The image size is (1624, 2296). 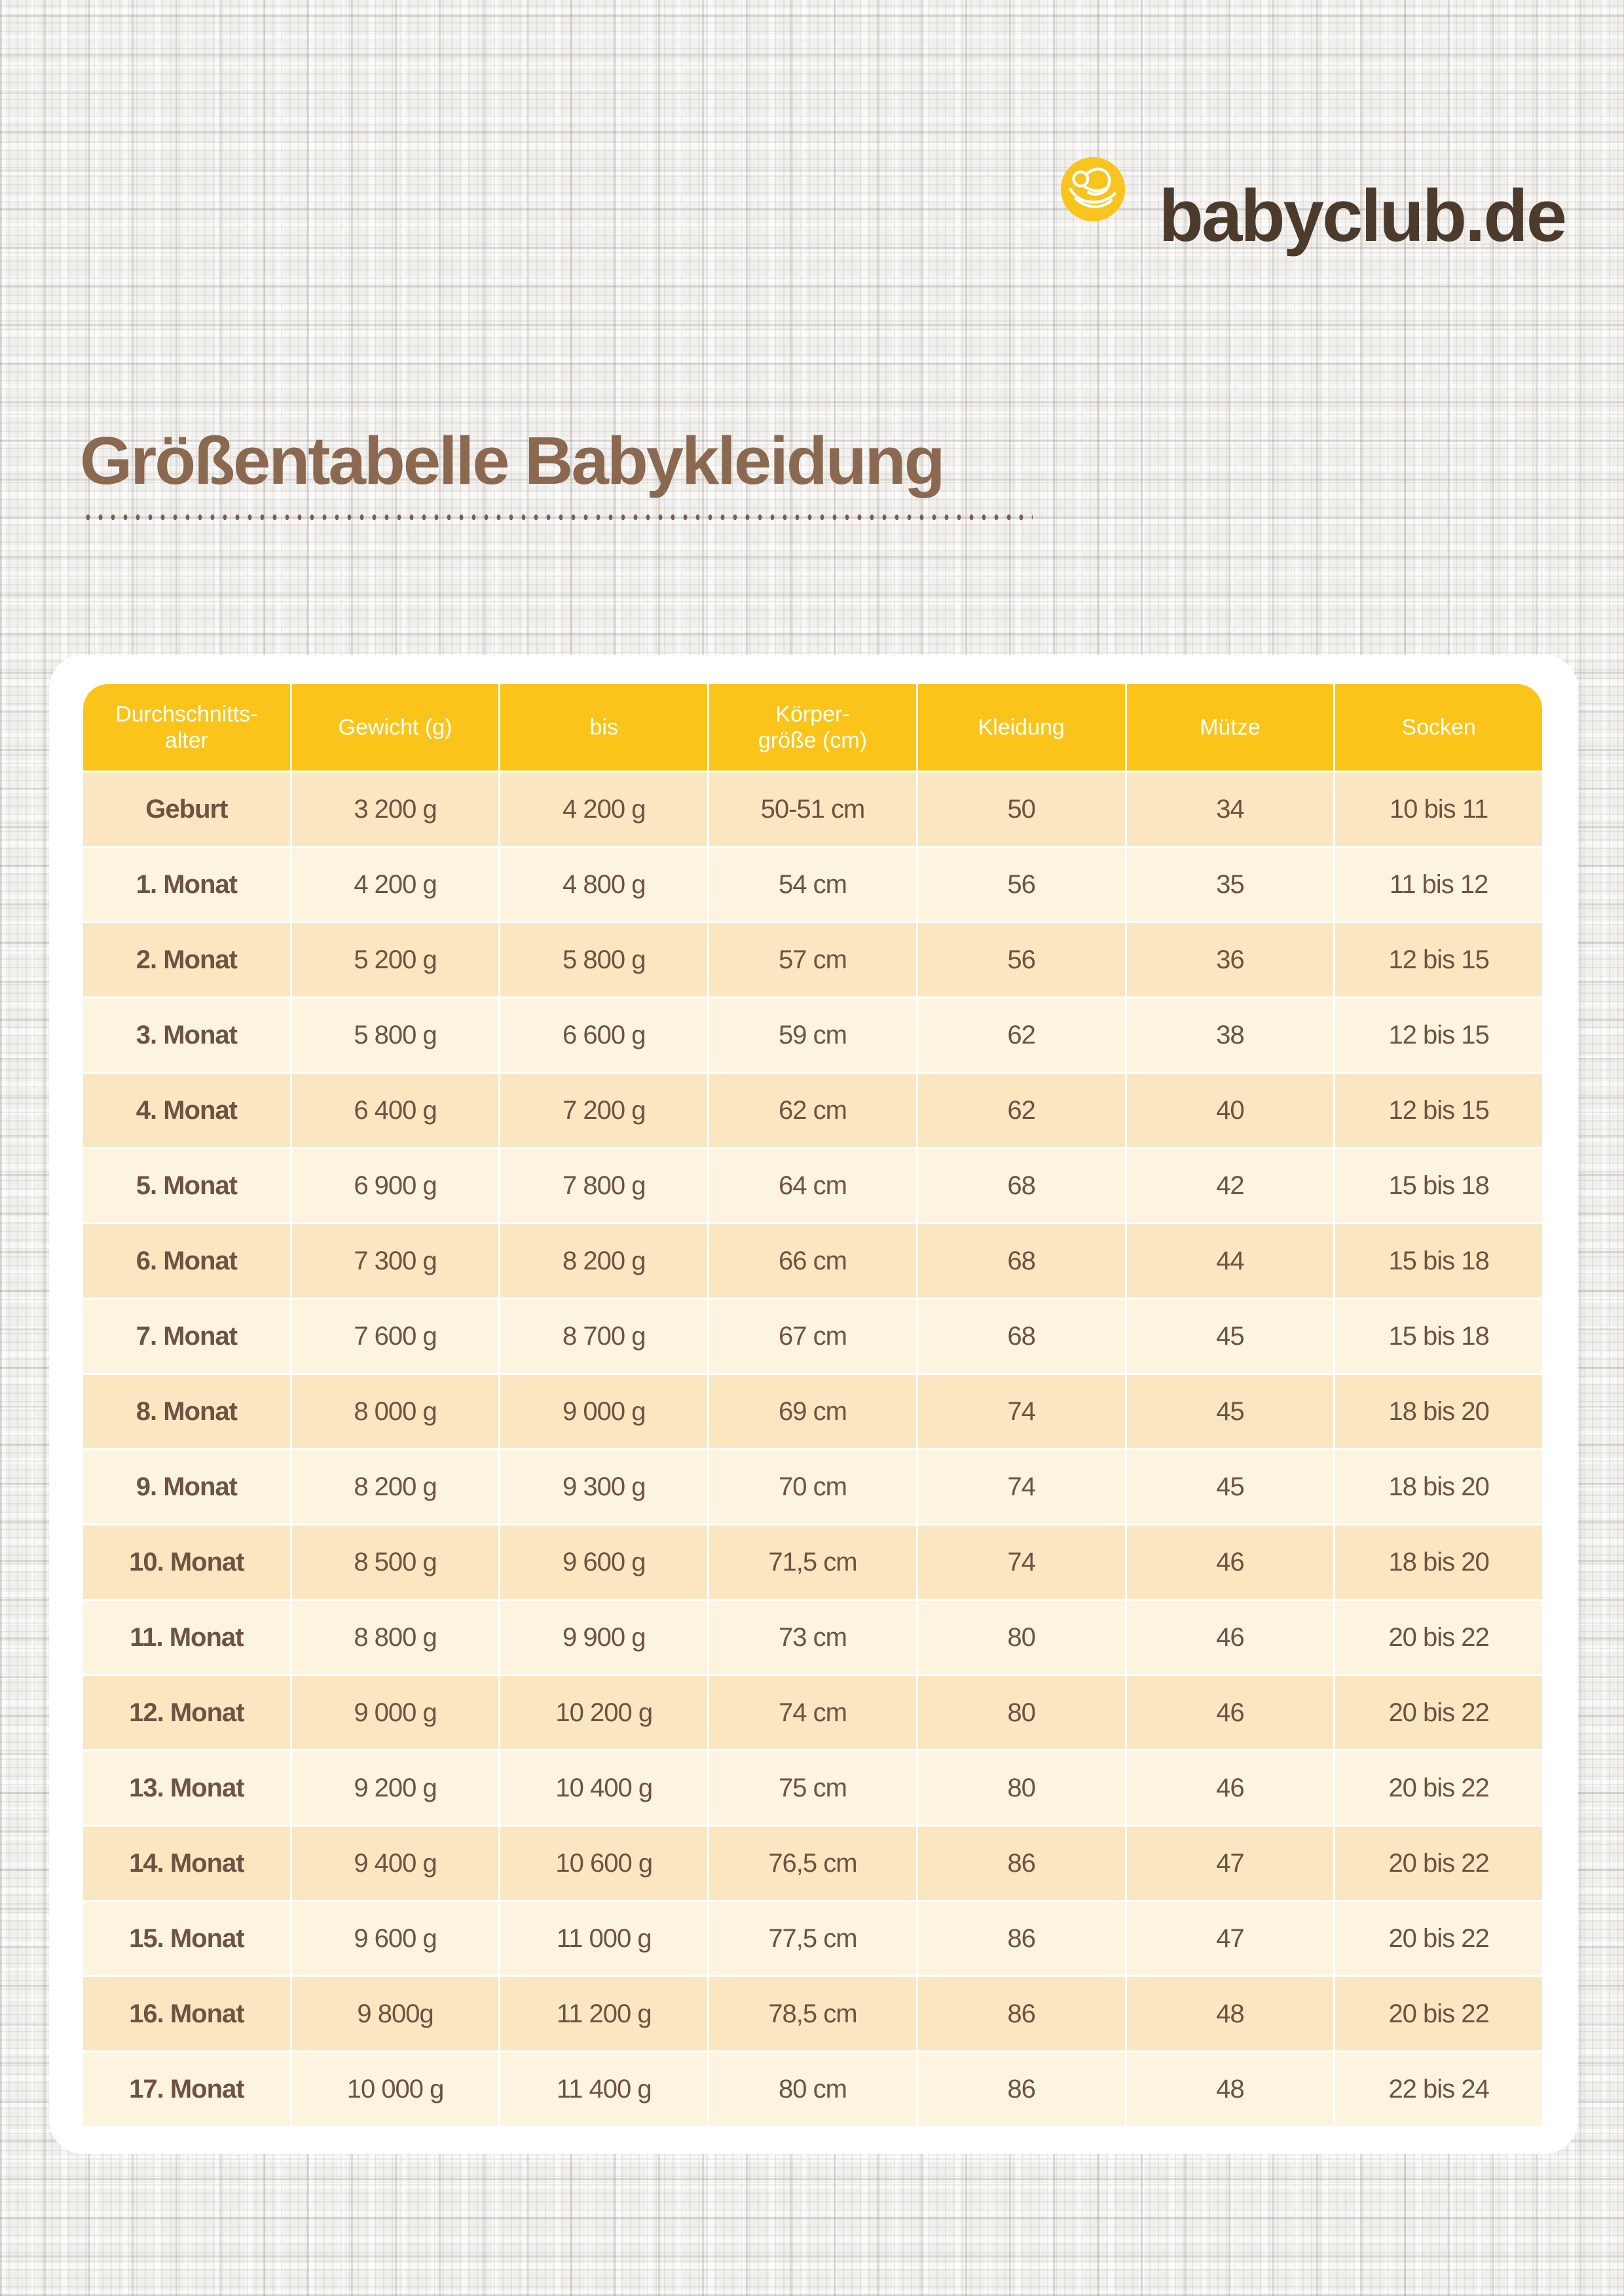 What do you see at coordinates (186, 1110) in the screenshot?
I see `age-cell: 4. Monat` at bounding box center [186, 1110].